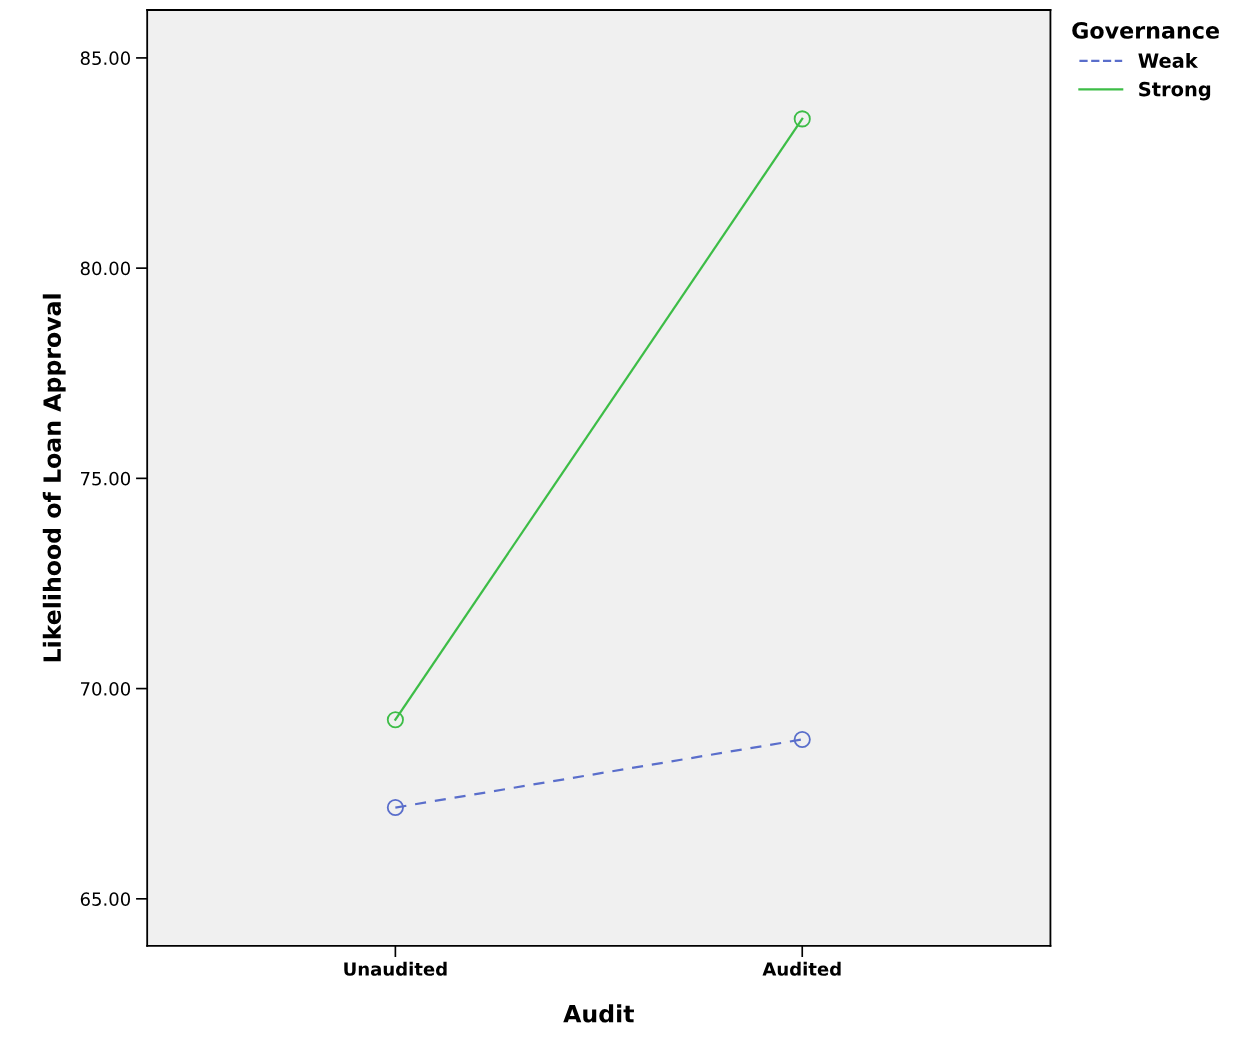 The width and height of the screenshot is (1258, 1051). I want to click on x-tick-label: Unaudited, so click(395, 968).